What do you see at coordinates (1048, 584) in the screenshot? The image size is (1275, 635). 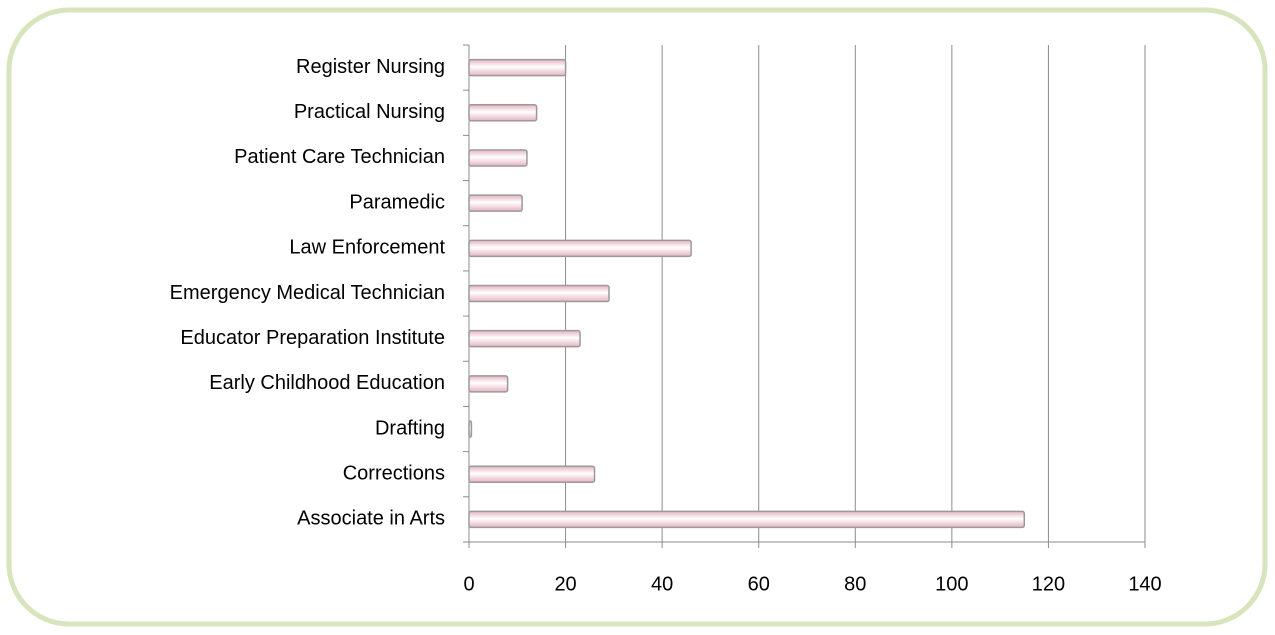 I see `x-tick-label: 120` at bounding box center [1048, 584].